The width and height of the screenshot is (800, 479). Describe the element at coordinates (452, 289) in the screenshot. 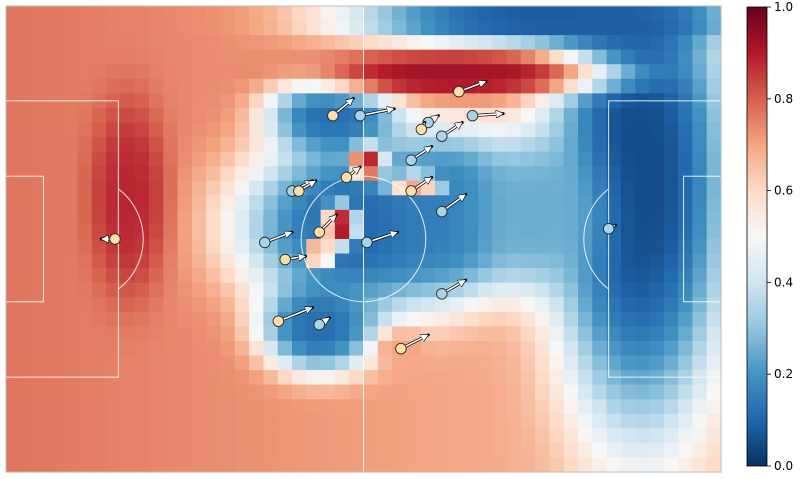

I see `team-b-player` at that location.